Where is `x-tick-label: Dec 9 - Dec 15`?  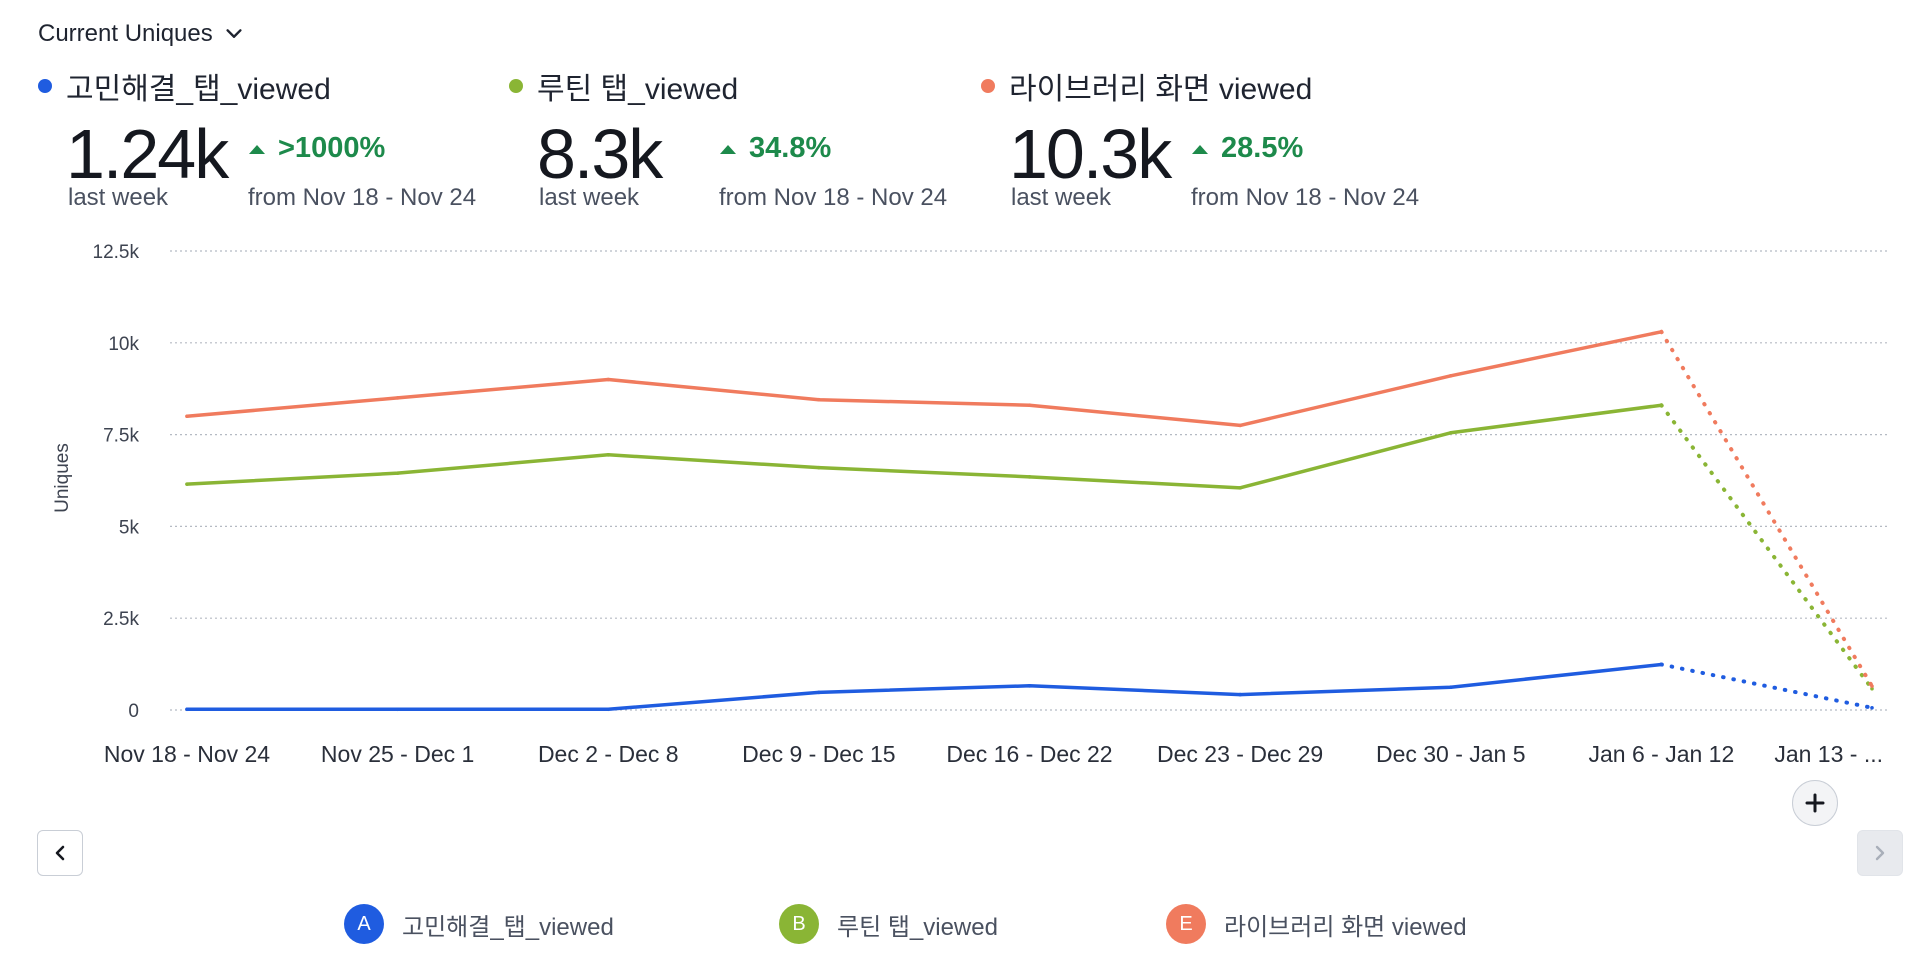
x-tick-label: Dec 9 - Dec 15 is located at coordinates (818, 754).